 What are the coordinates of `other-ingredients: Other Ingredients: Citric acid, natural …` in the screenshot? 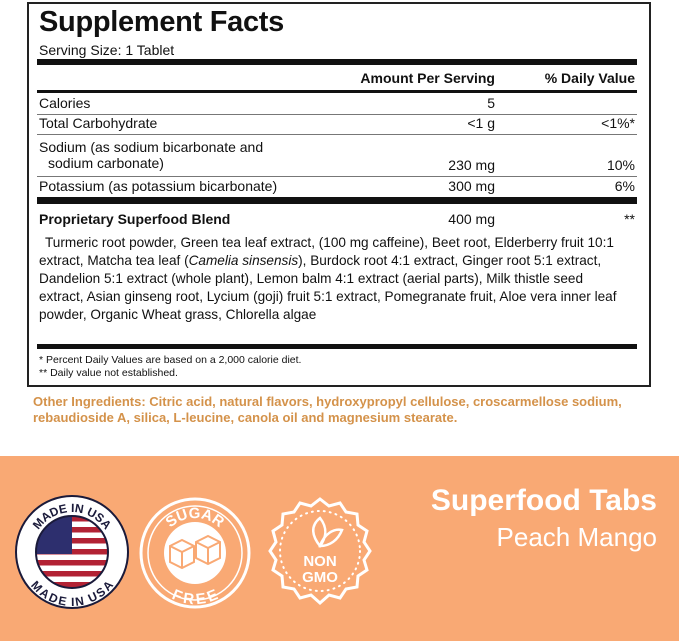 It's located at (327, 409).